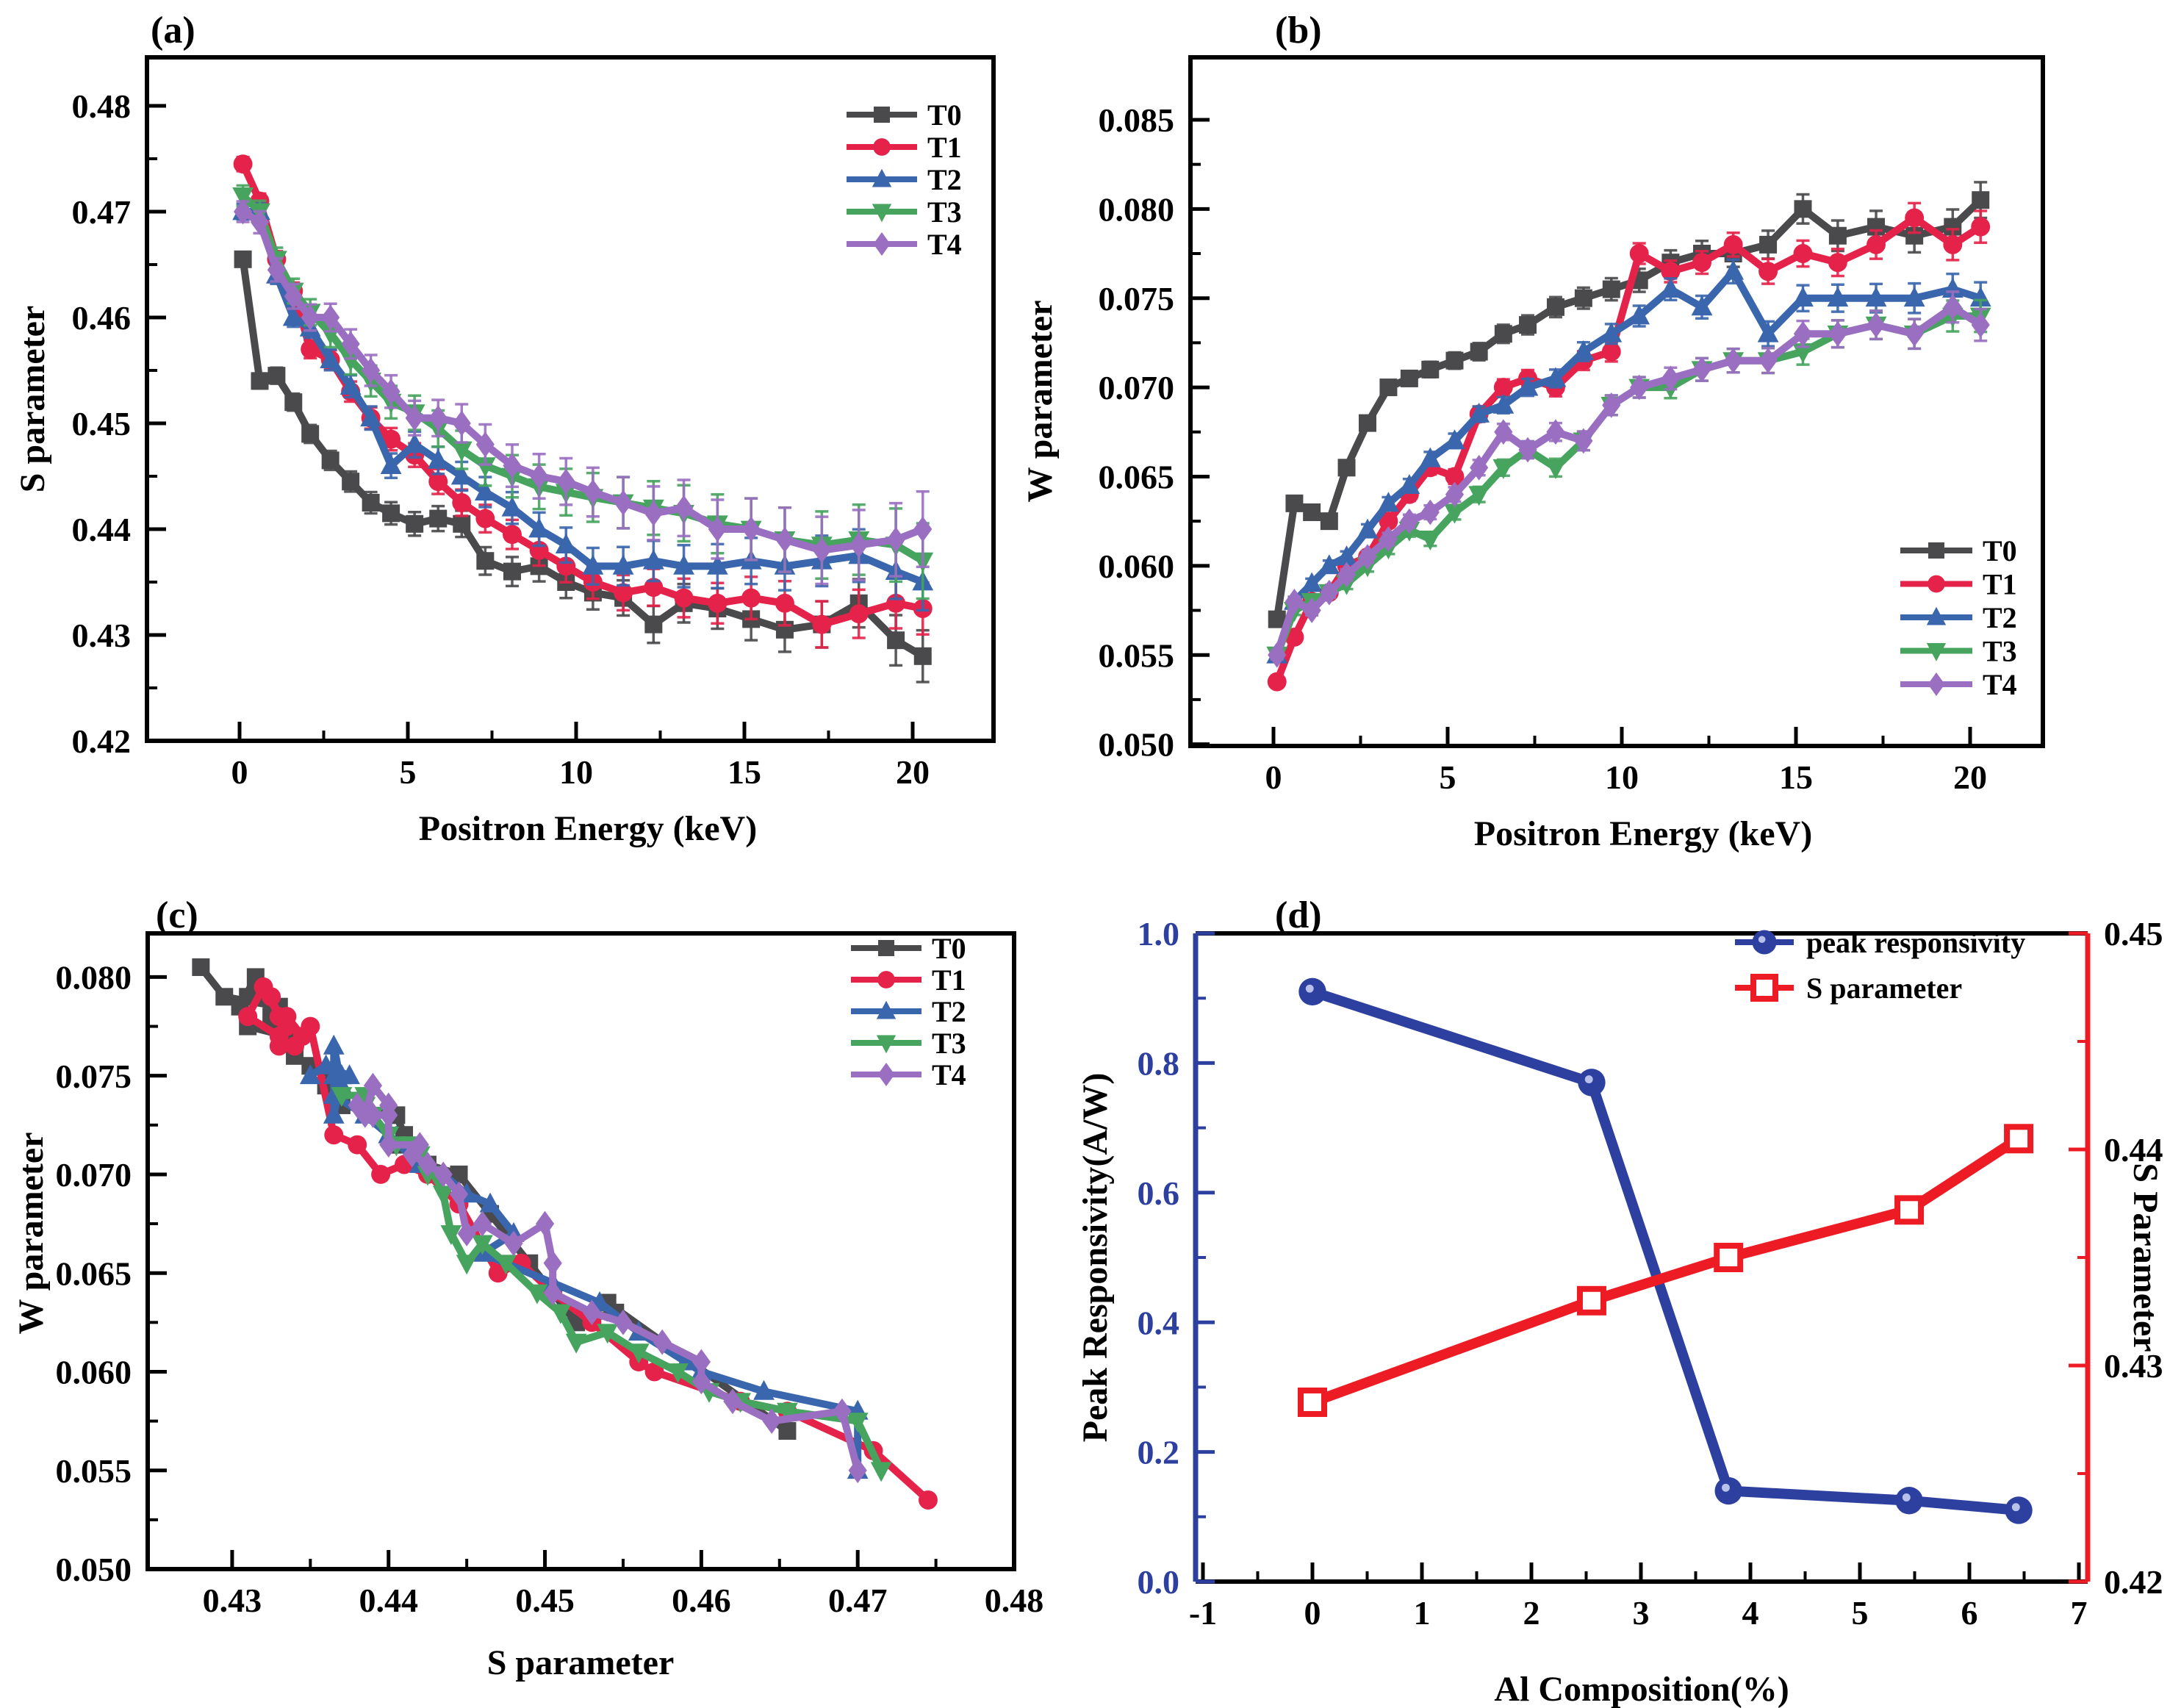 This screenshot has height=1708, width=2170. What do you see at coordinates (1643, 833) in the screenshot?
I see `x-axis-title: Positron Energy (keV)` at bounding box center [1643, 833].